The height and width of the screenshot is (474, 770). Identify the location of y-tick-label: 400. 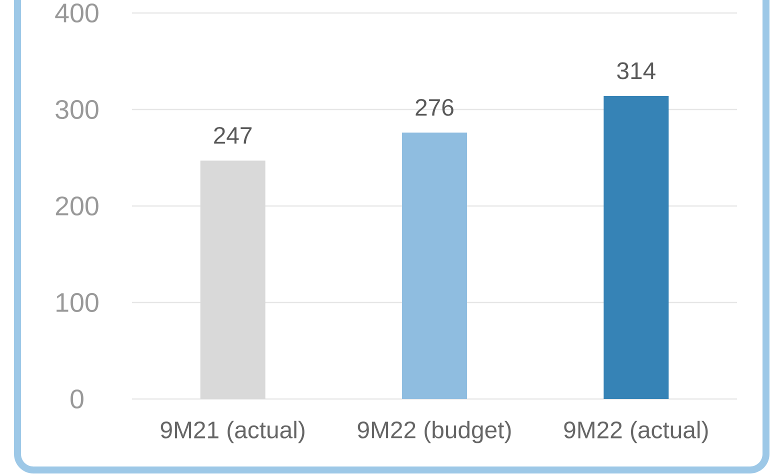
(76, 13).